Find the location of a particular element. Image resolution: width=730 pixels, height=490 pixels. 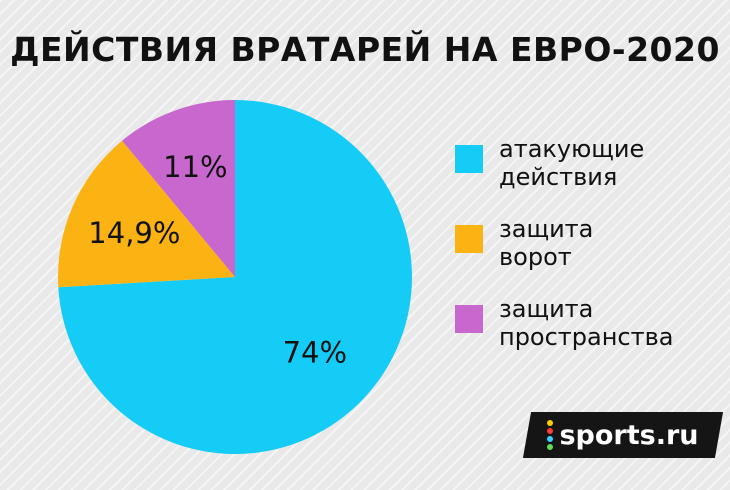

slice-label-goal-defense: 14,9% is located at coordinates (134, 233).